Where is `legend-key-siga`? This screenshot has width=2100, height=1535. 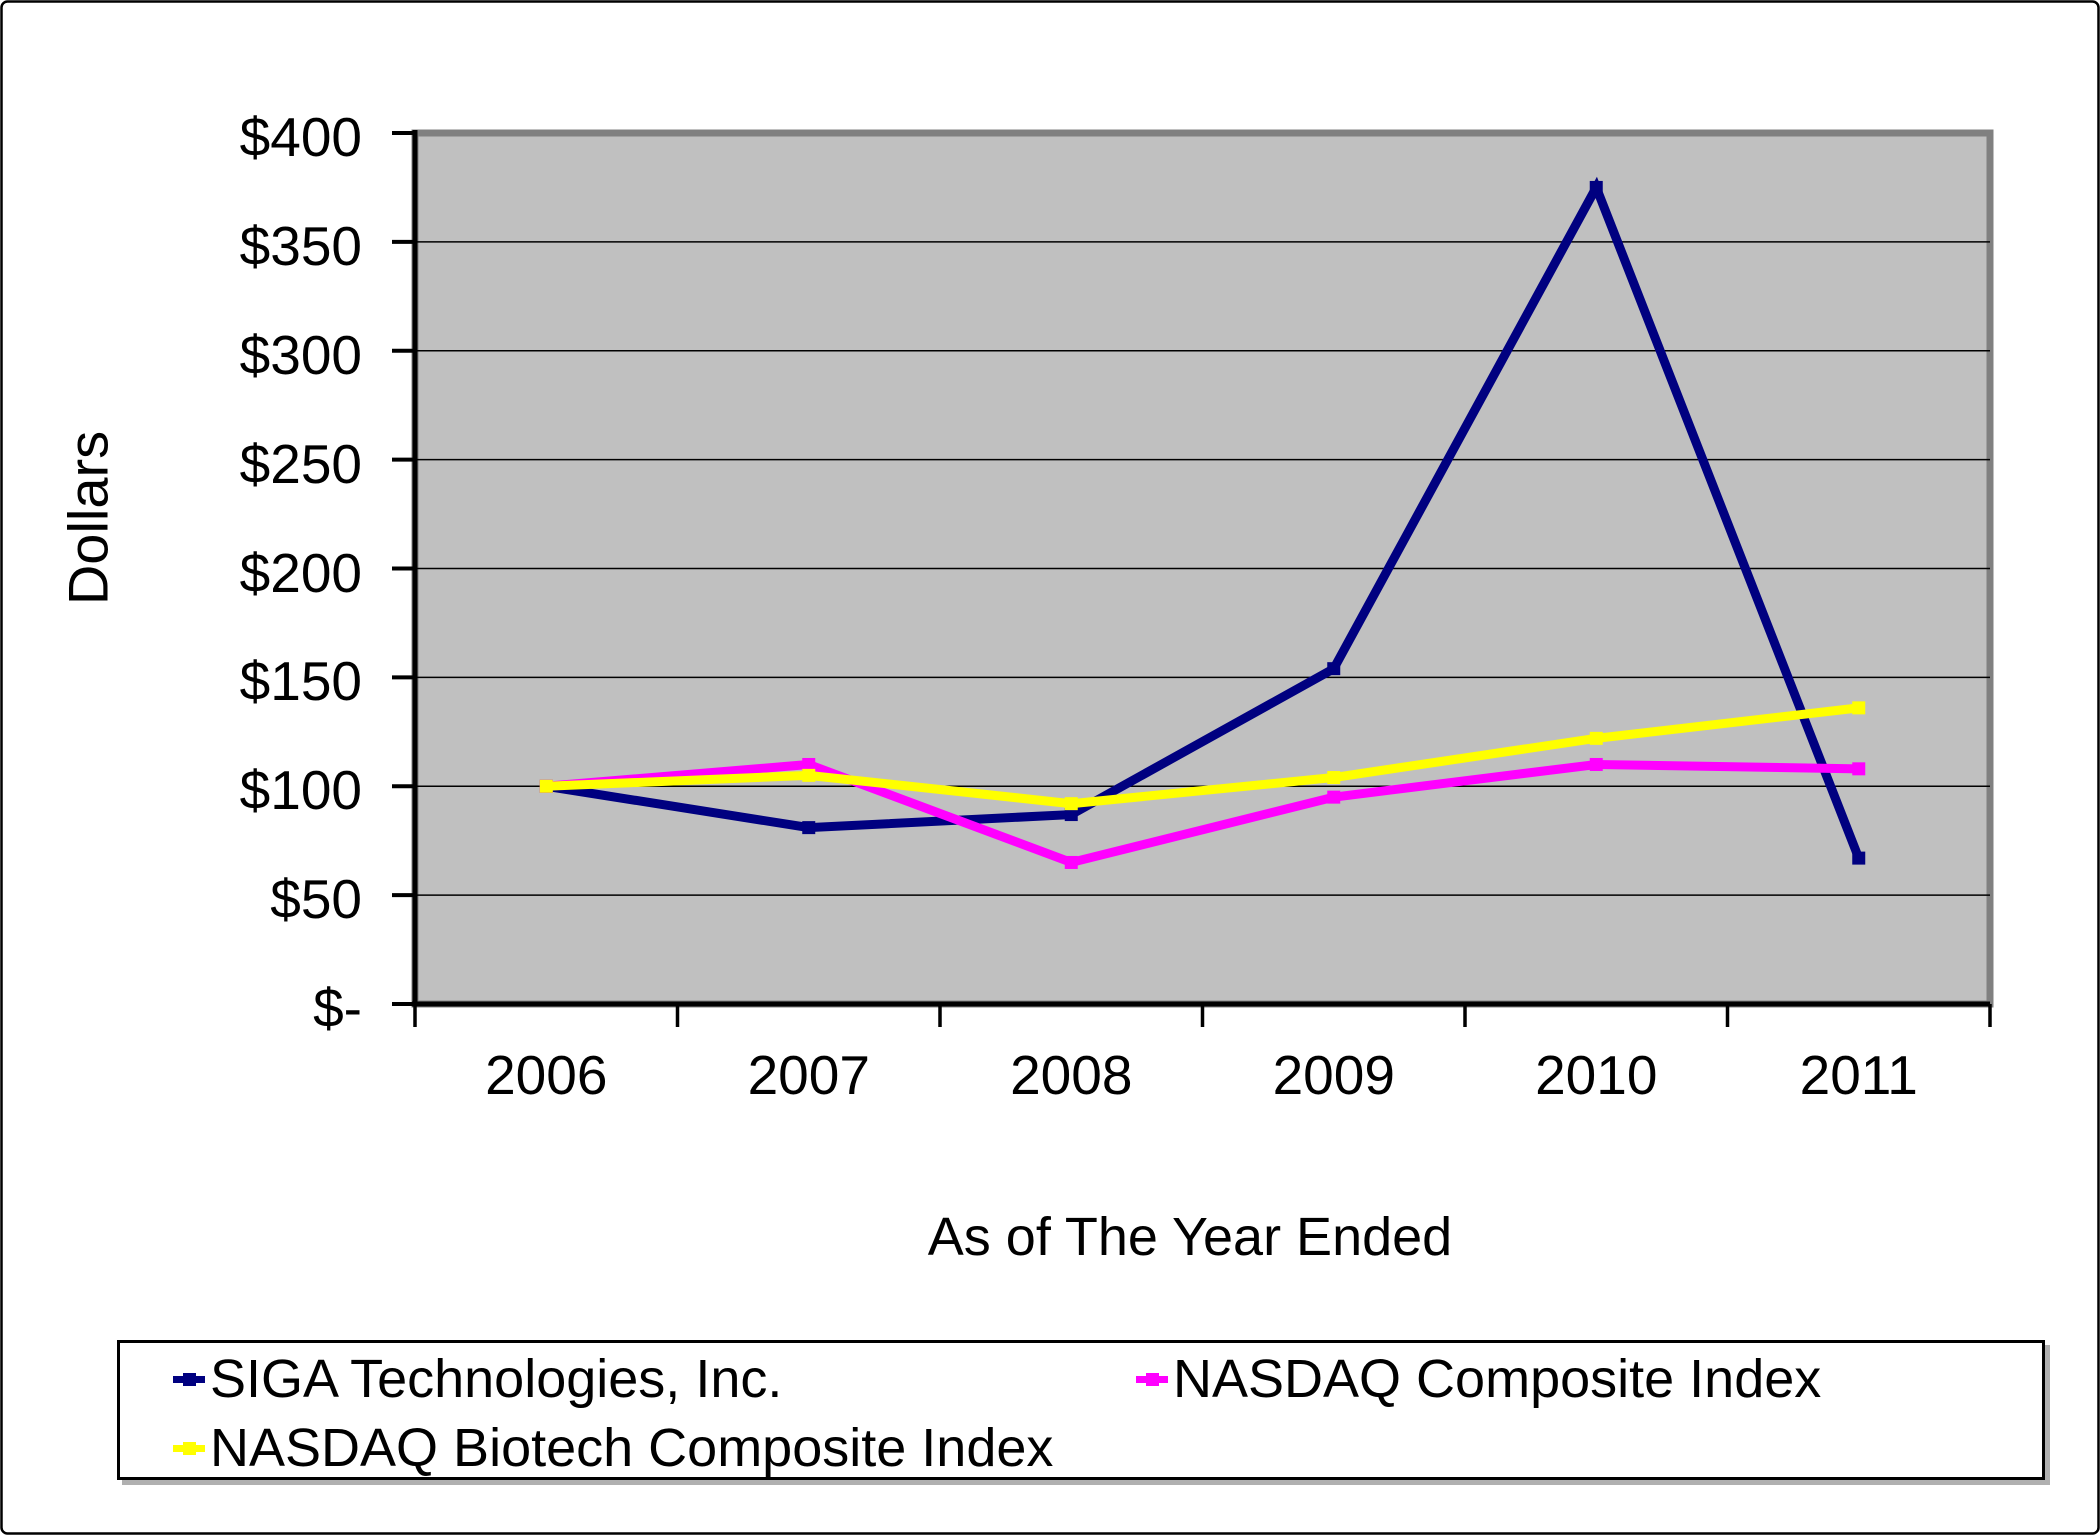 legend-key-siga is located at coordinates (189, 1379).